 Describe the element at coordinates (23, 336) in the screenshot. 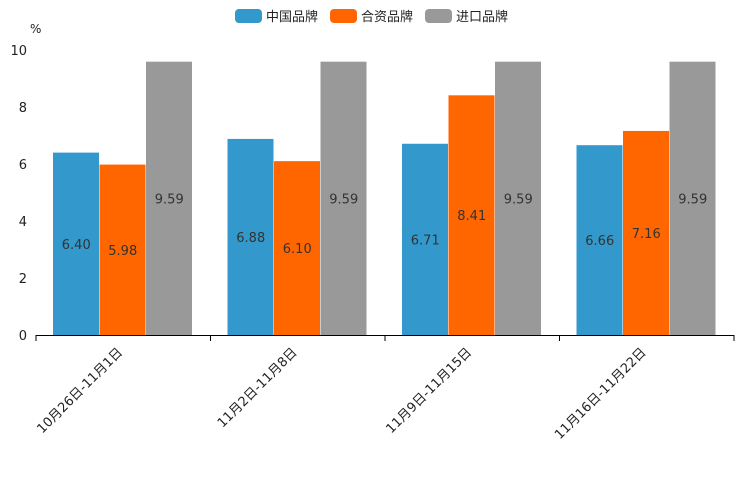

I see `y-tick-label: 0` at that location.